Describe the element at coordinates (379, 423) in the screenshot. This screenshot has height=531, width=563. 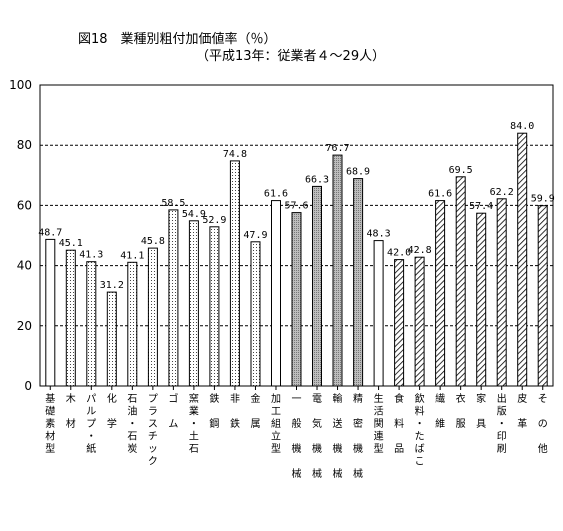
I see `category-label: 生活関連型` at that location.